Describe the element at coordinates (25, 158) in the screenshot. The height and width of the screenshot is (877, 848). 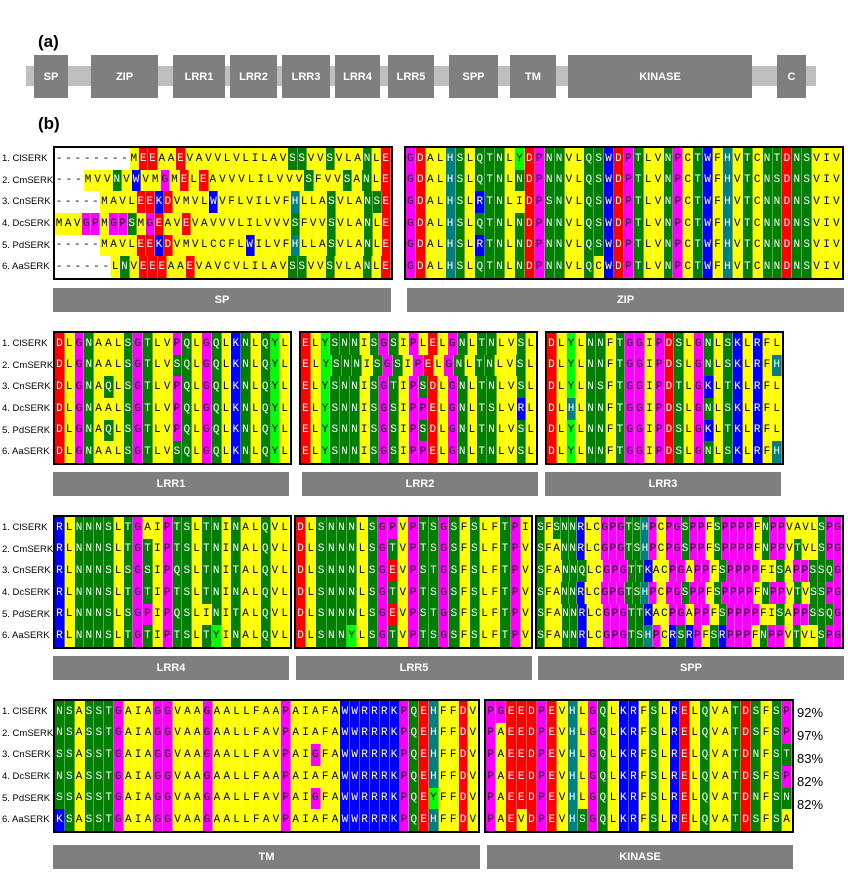
I see `species-name: 1. ClSERK` at that location.